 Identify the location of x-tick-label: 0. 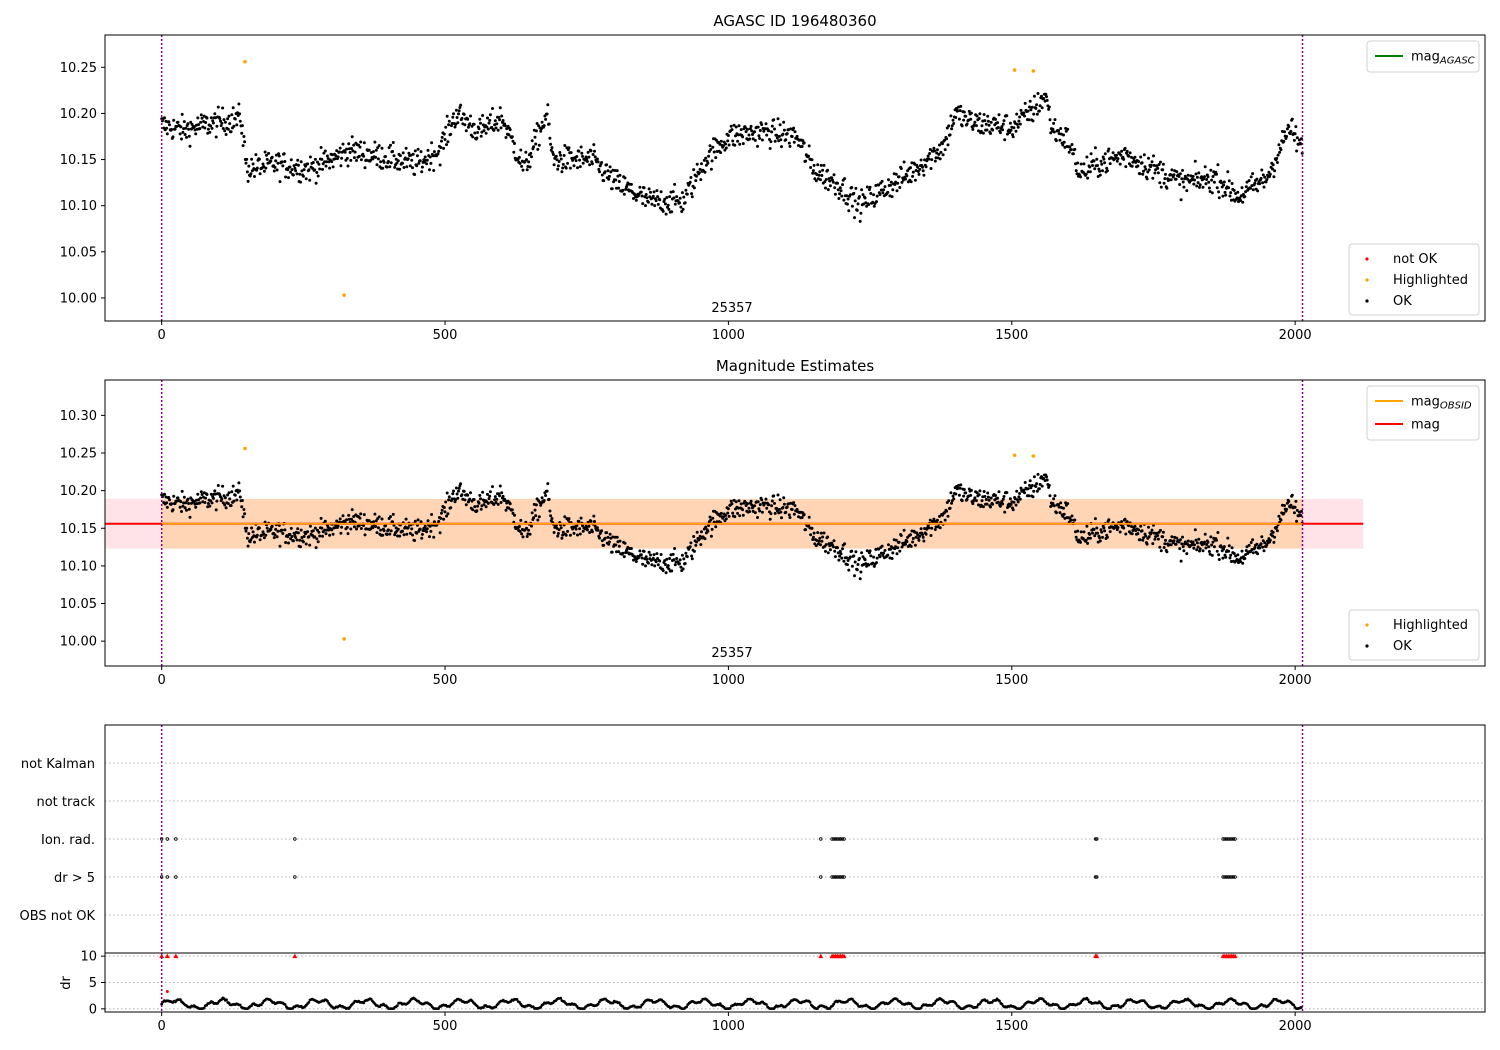
(162, 680).